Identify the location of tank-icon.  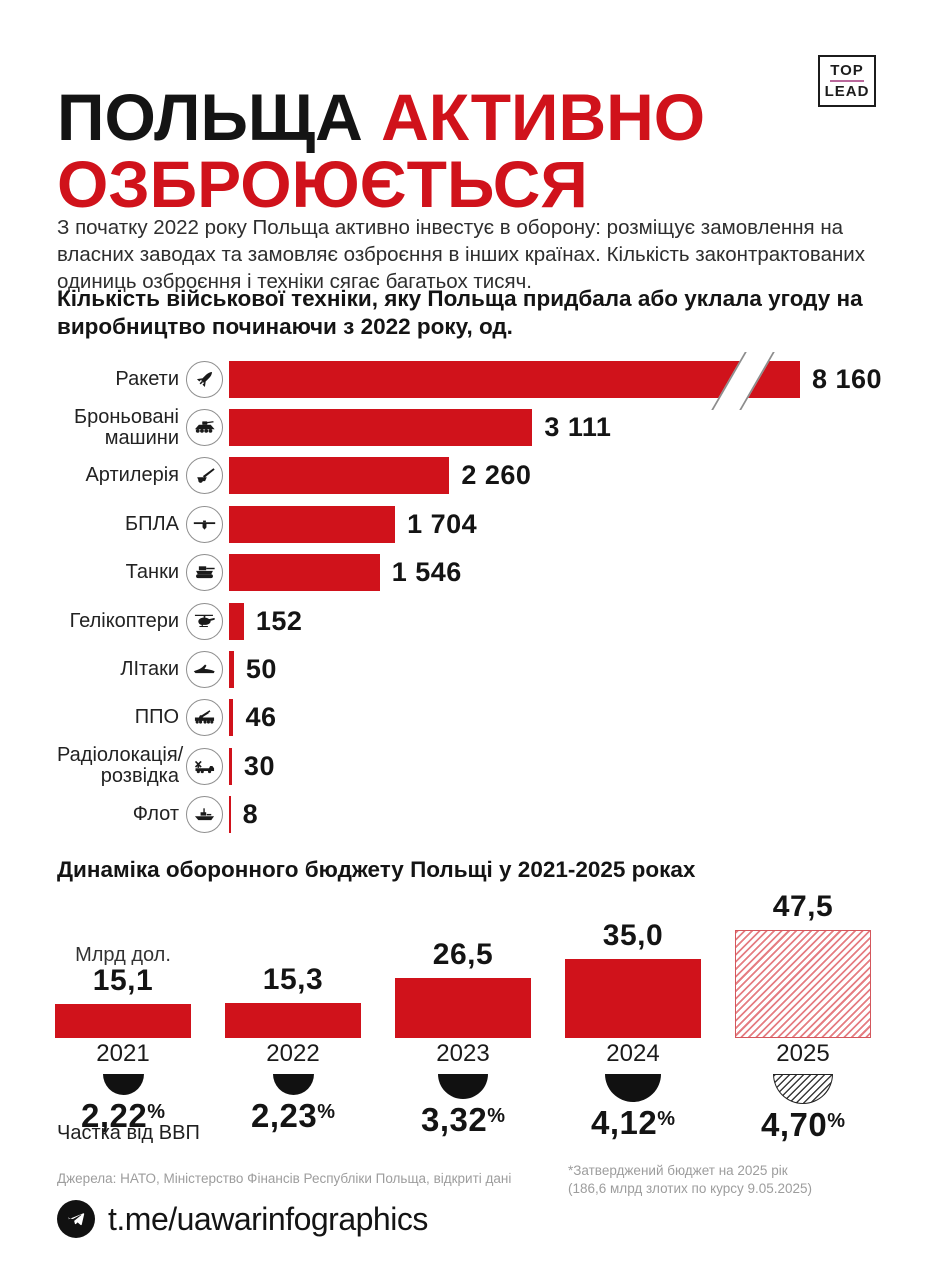
(204, 573).